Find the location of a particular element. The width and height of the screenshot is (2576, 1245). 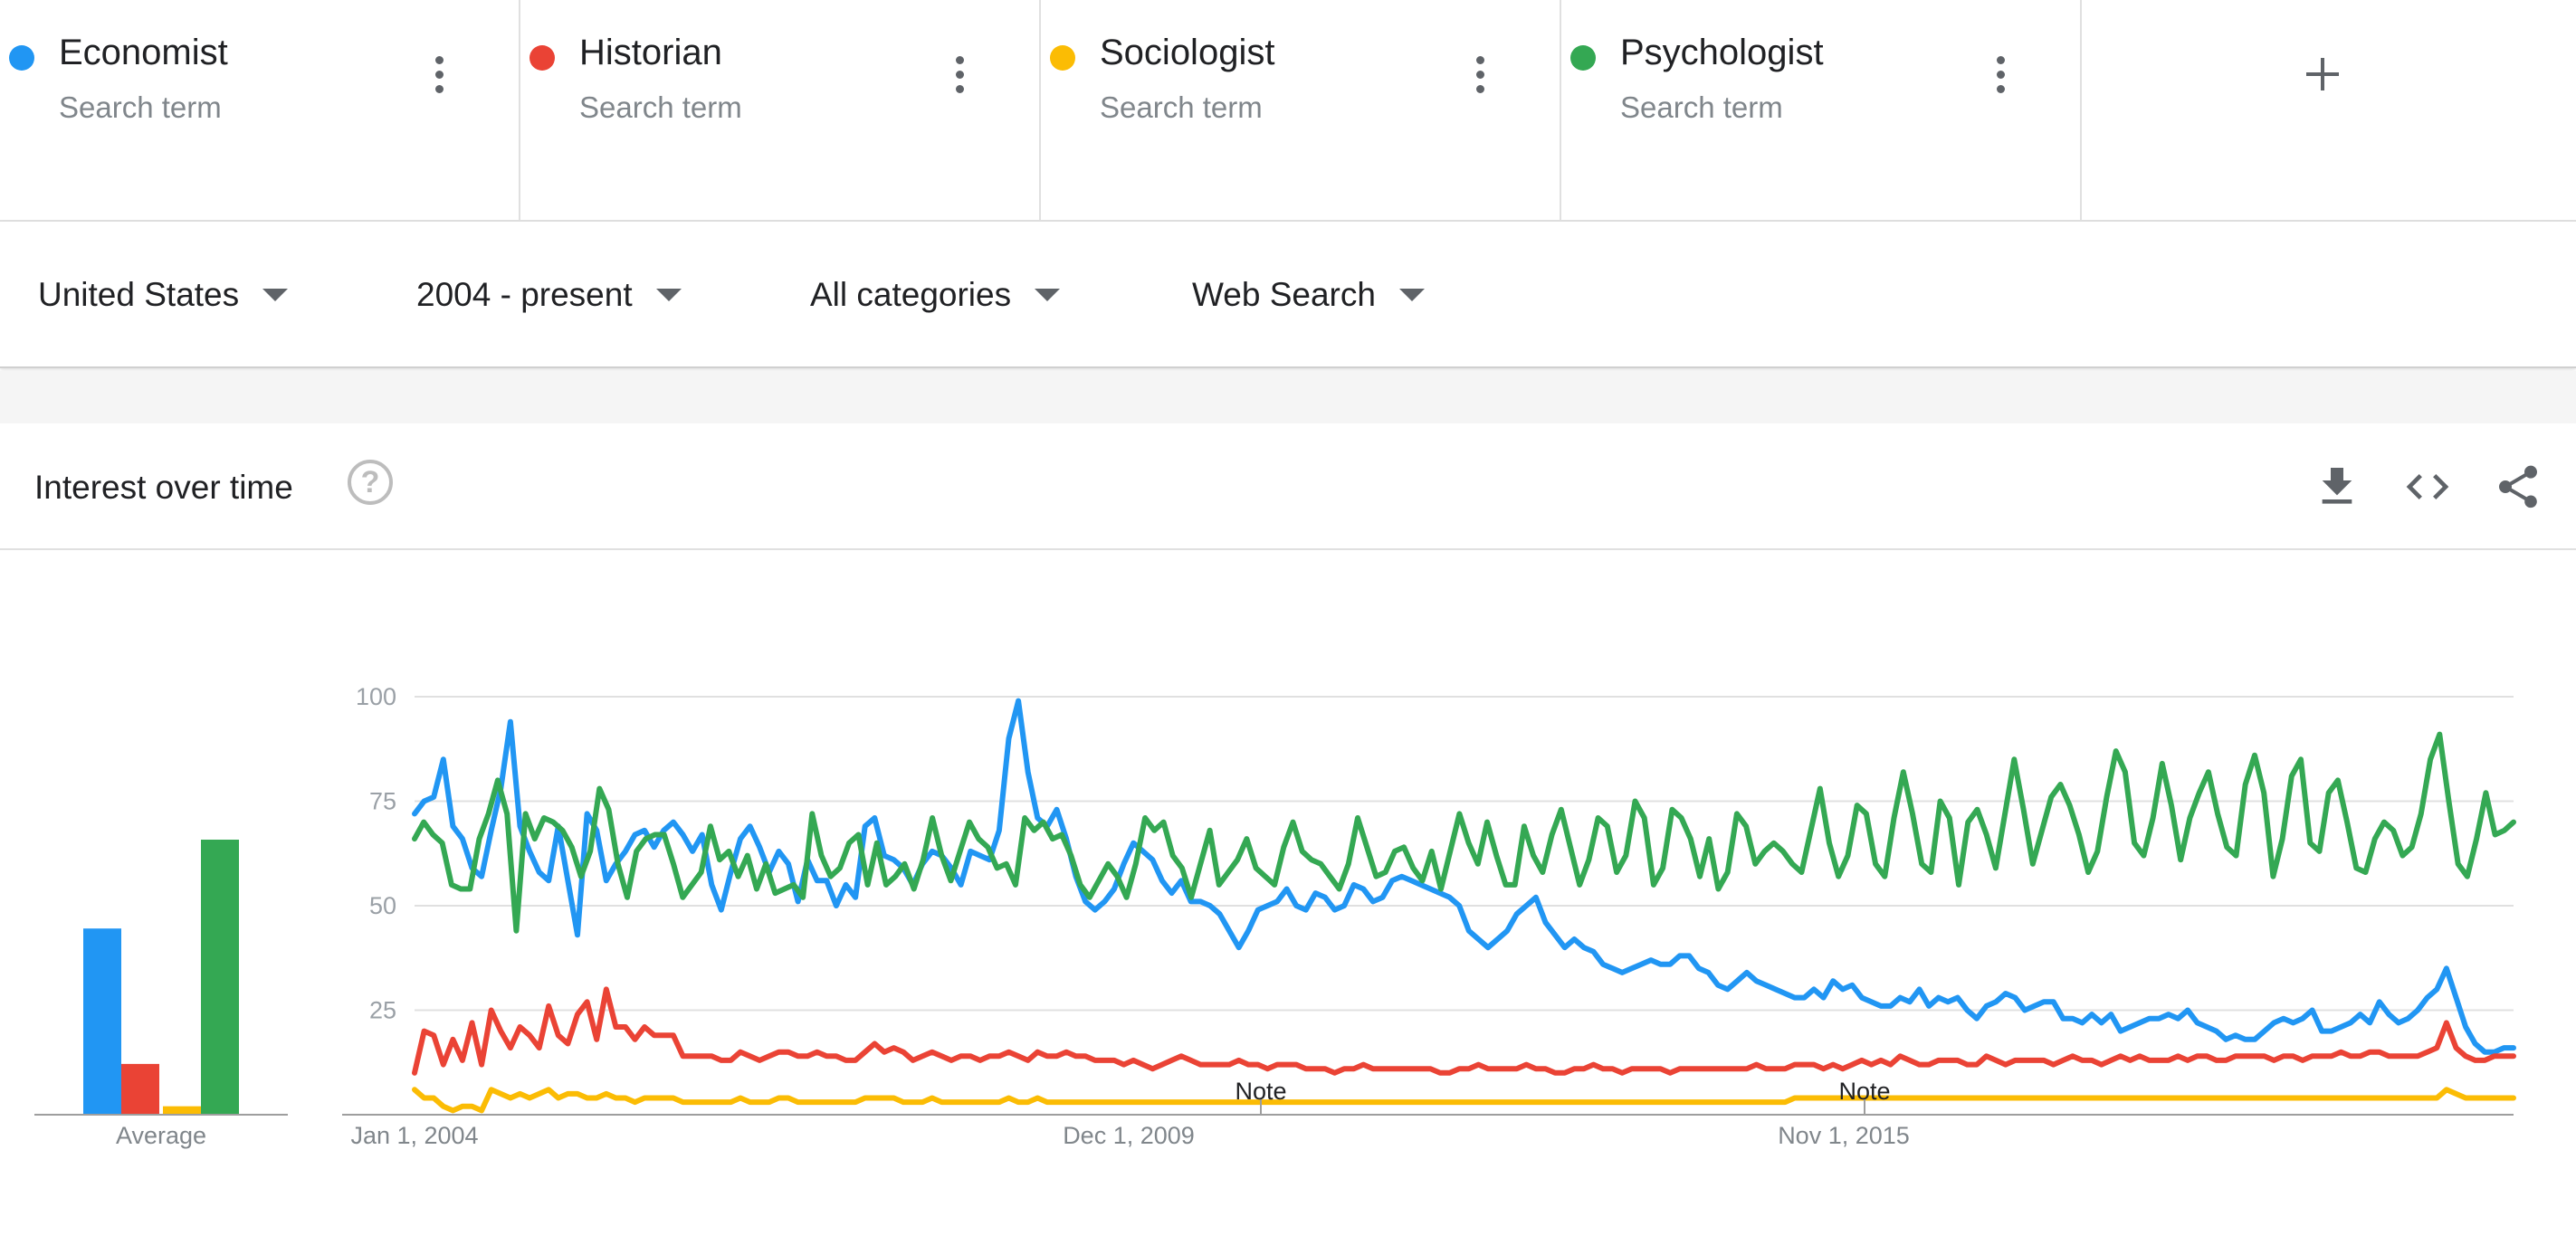

chart-notes: Note Note is located at coordinates (1563, 1096).